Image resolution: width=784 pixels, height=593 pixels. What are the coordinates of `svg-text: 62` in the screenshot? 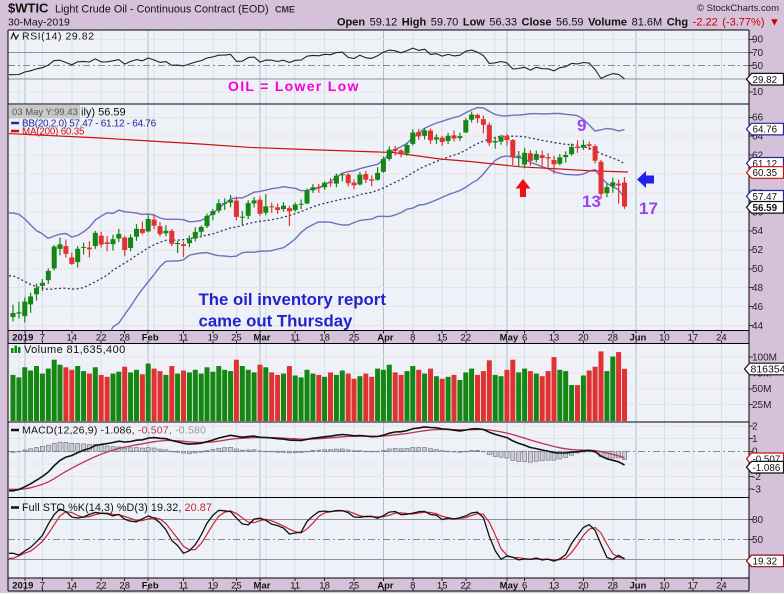 It's located at (758, 156).